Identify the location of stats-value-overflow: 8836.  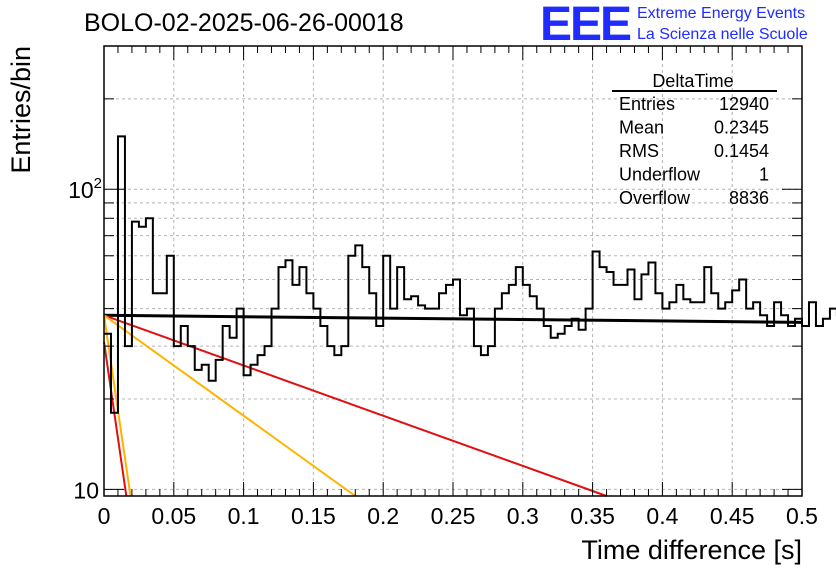
(749, 198).